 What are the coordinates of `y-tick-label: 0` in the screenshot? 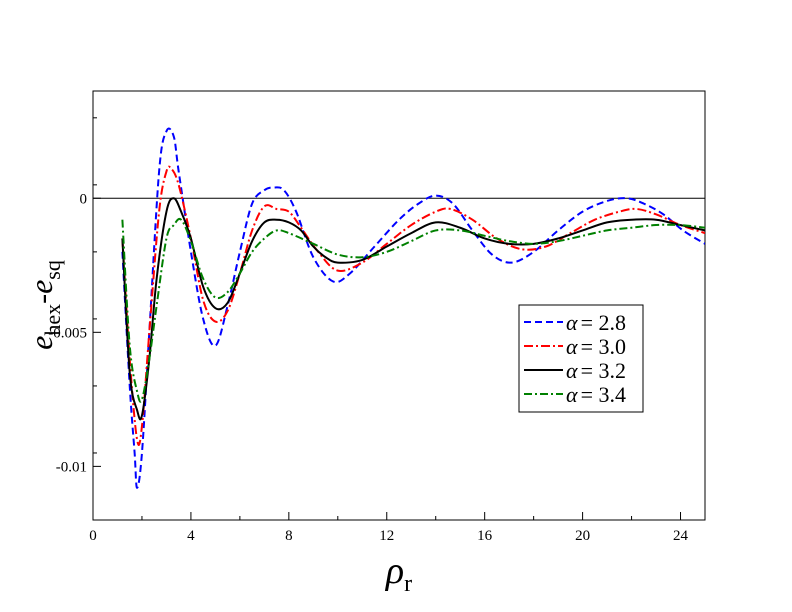 It's located at (84, 199).